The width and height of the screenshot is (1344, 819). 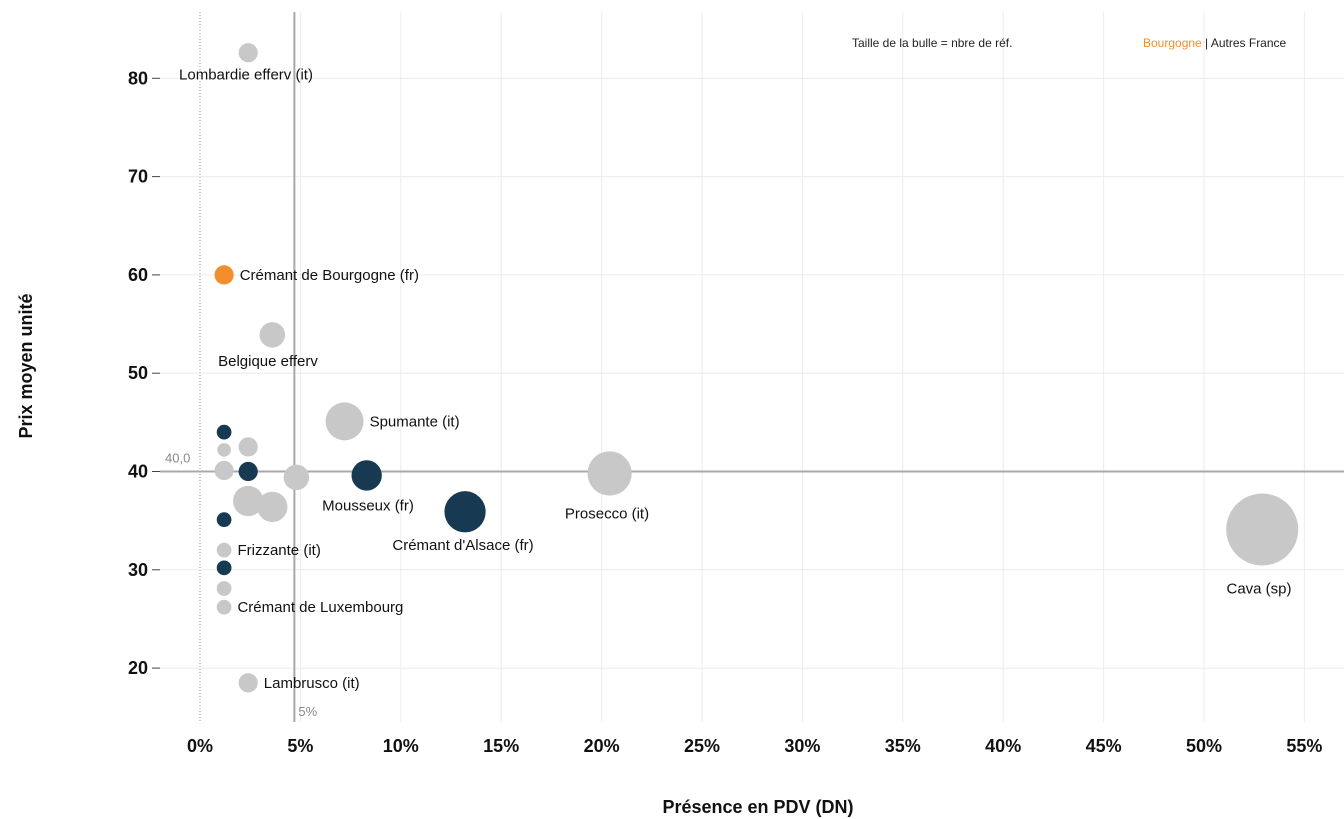 I want to click on legend-item: Autres France, so click(x=1249, y=43).